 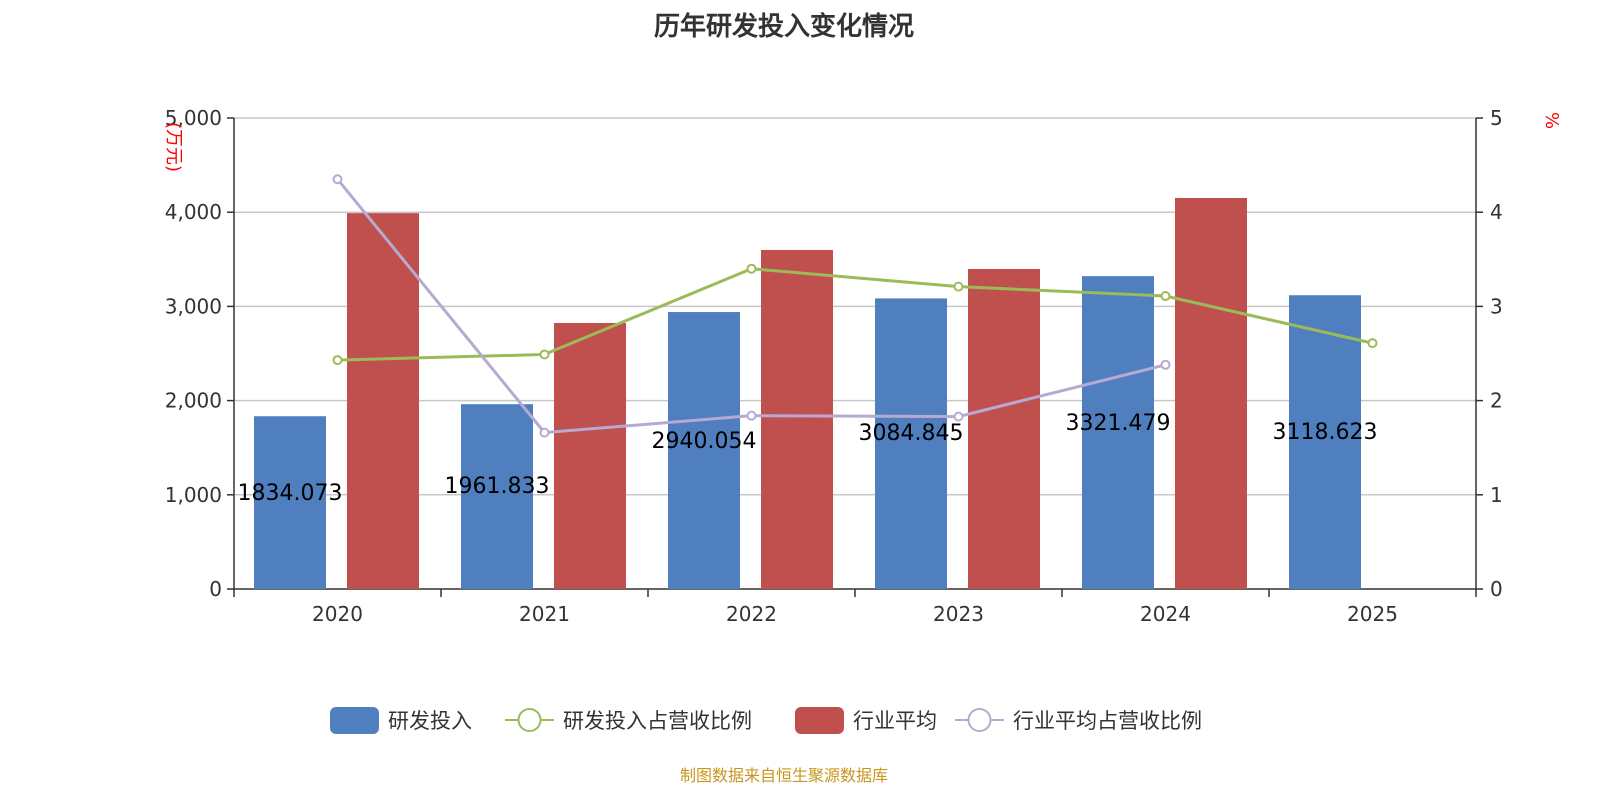 I want to click on left-tick-label: 3,000, so click(x=193, y=306).